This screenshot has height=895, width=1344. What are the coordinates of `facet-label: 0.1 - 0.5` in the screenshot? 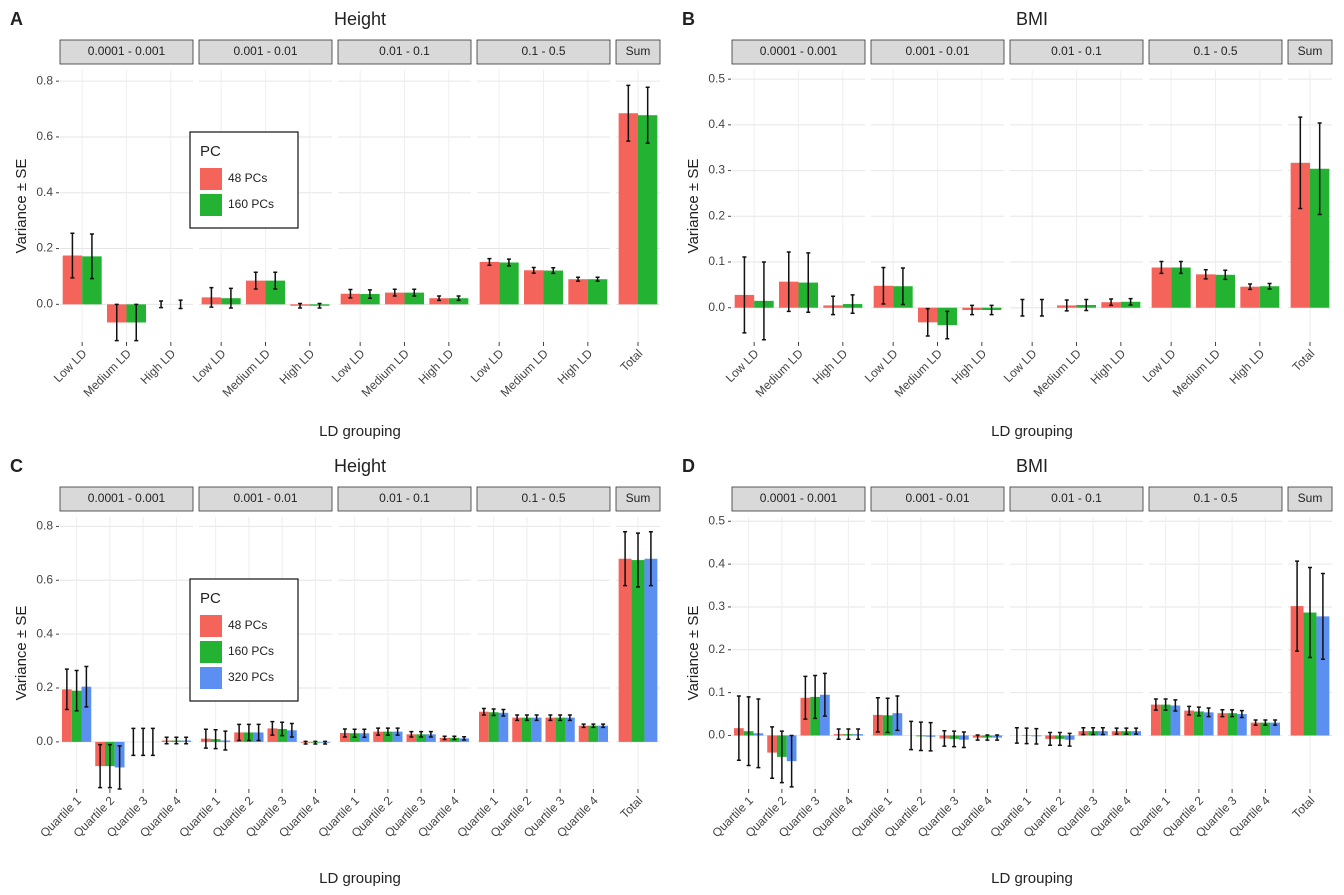 It's located at (543, 498).